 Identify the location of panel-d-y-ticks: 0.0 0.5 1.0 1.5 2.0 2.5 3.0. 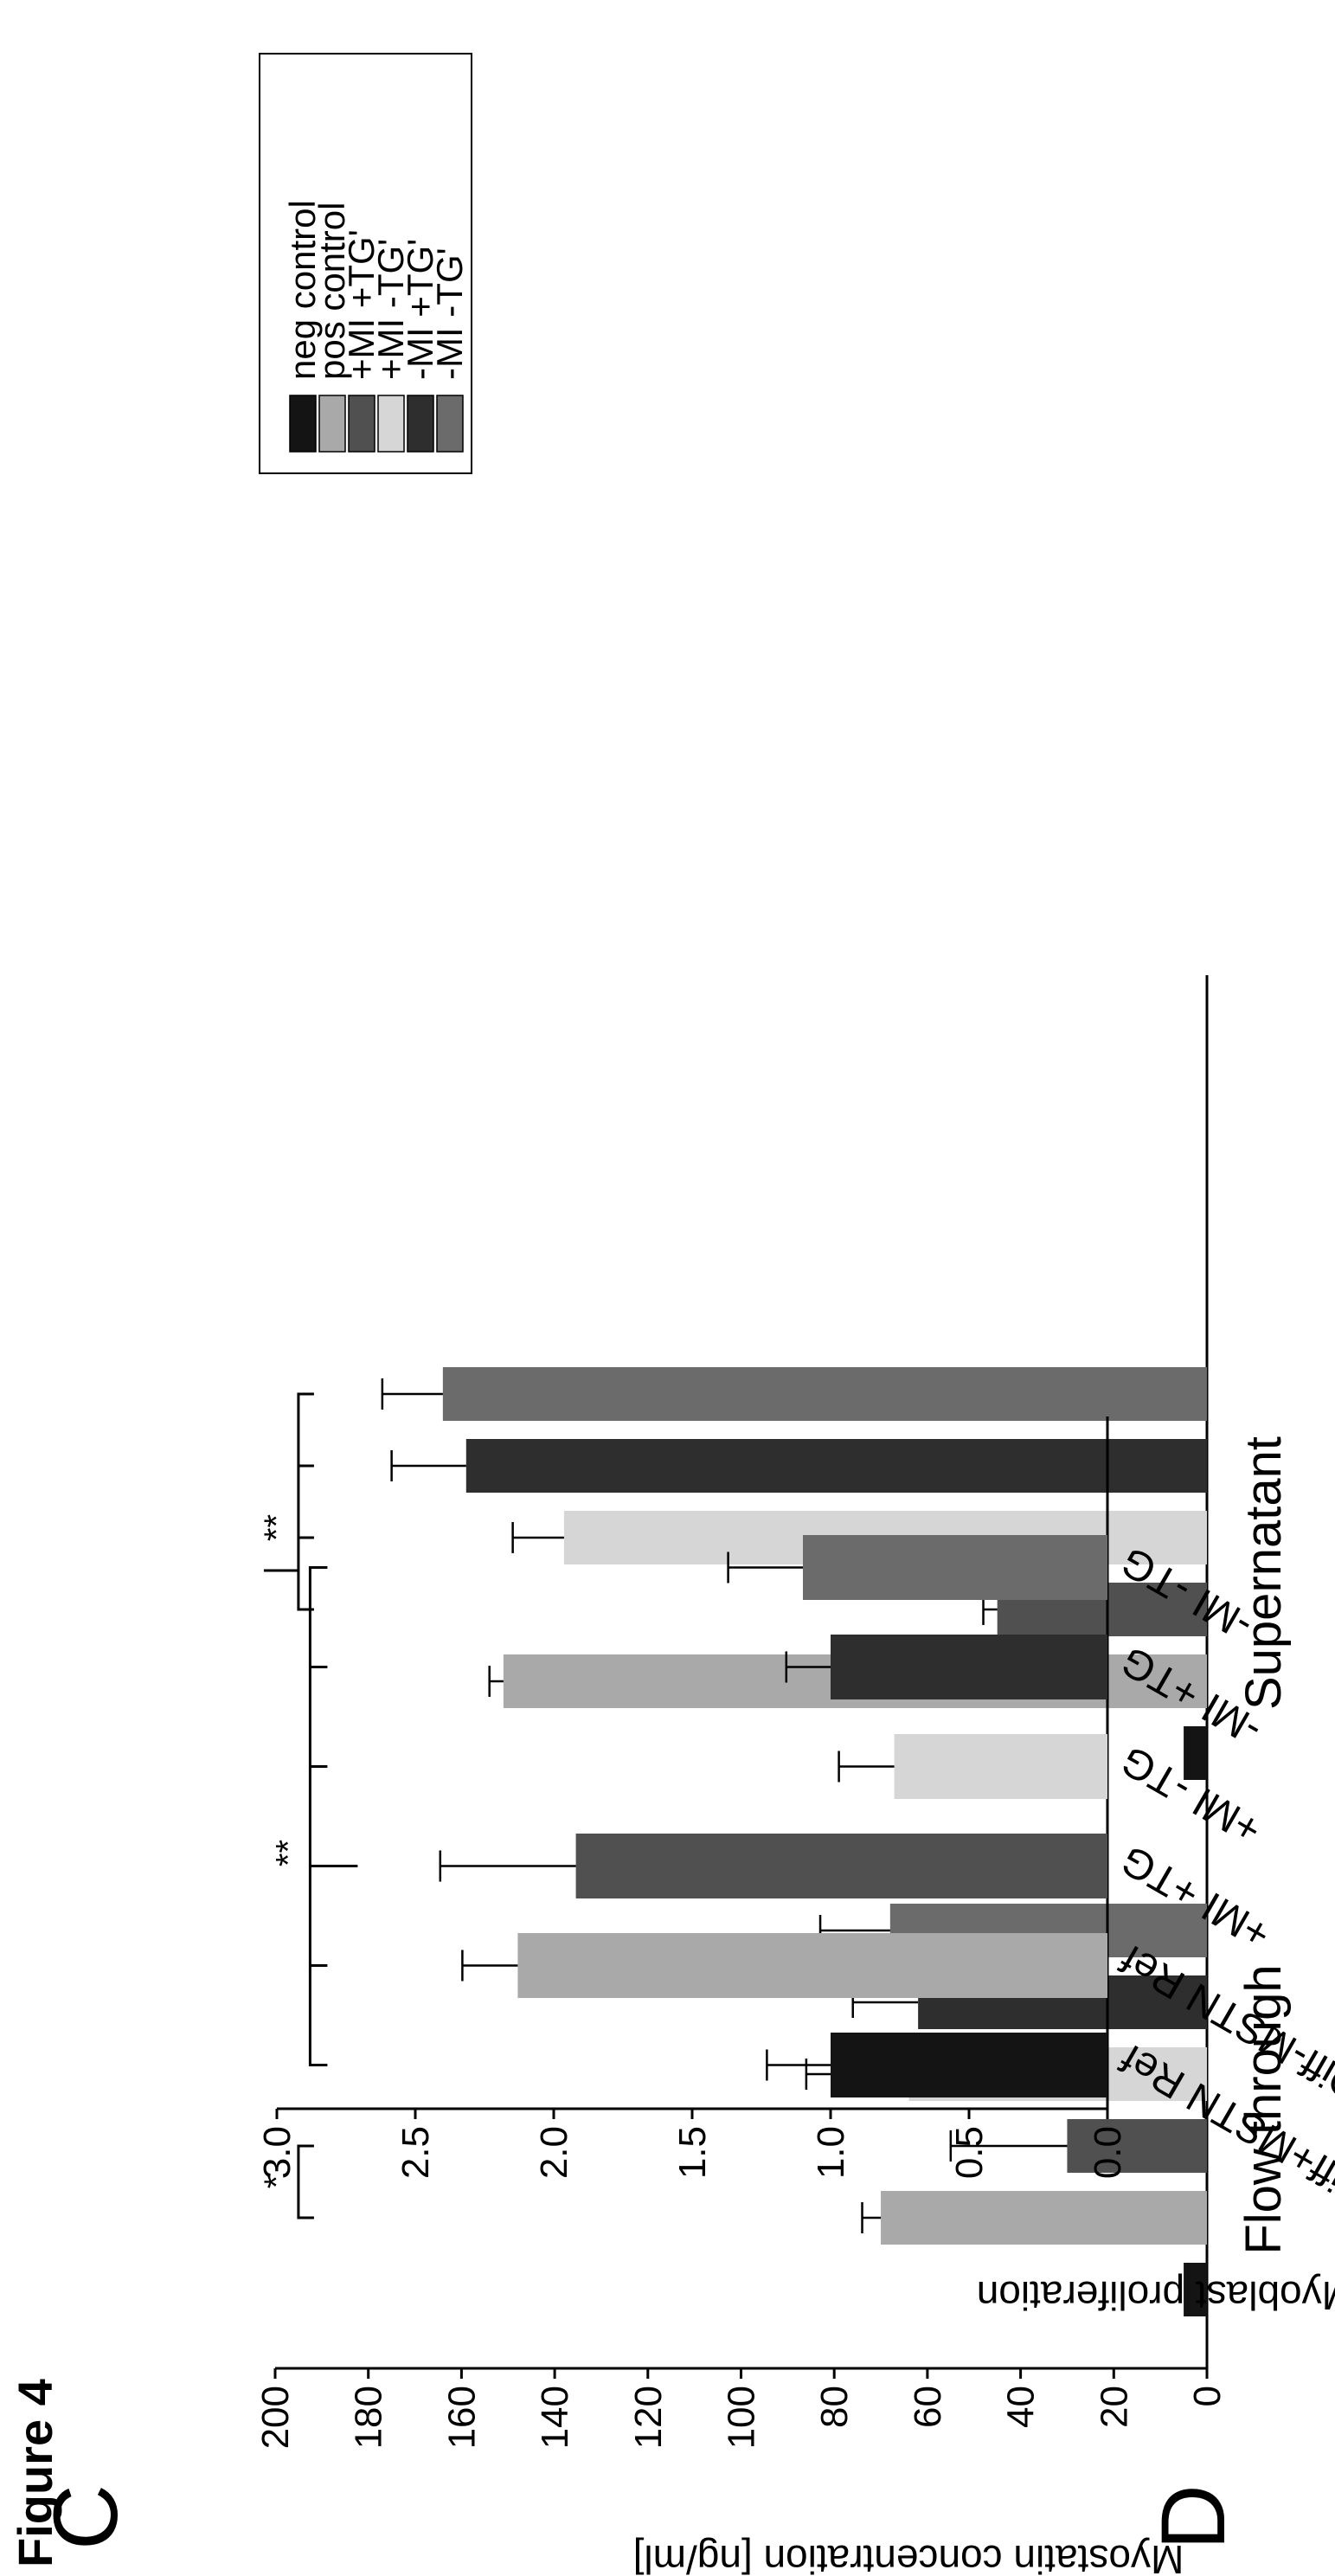
(692, 2144).